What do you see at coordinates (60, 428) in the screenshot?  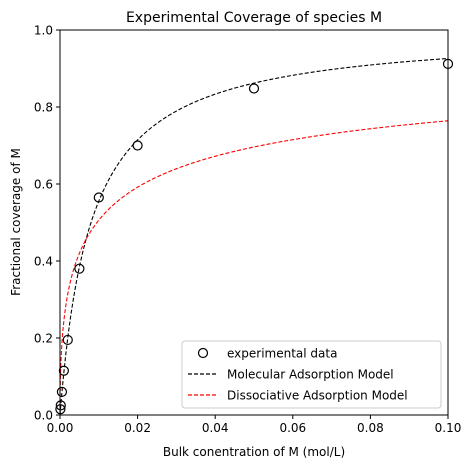 I see `x-tick-label: 0.00` at bounding box center [60, 428].